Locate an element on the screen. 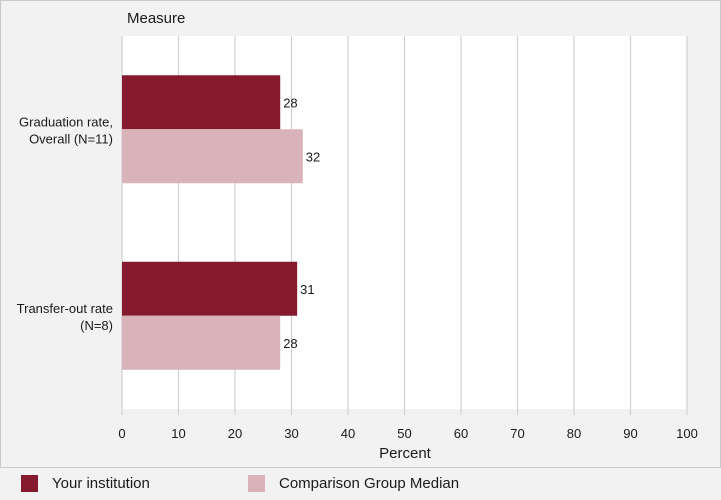 This screenshot has width=721, height=500. x-tick-label: 10 is located at coordinates (178, 433).